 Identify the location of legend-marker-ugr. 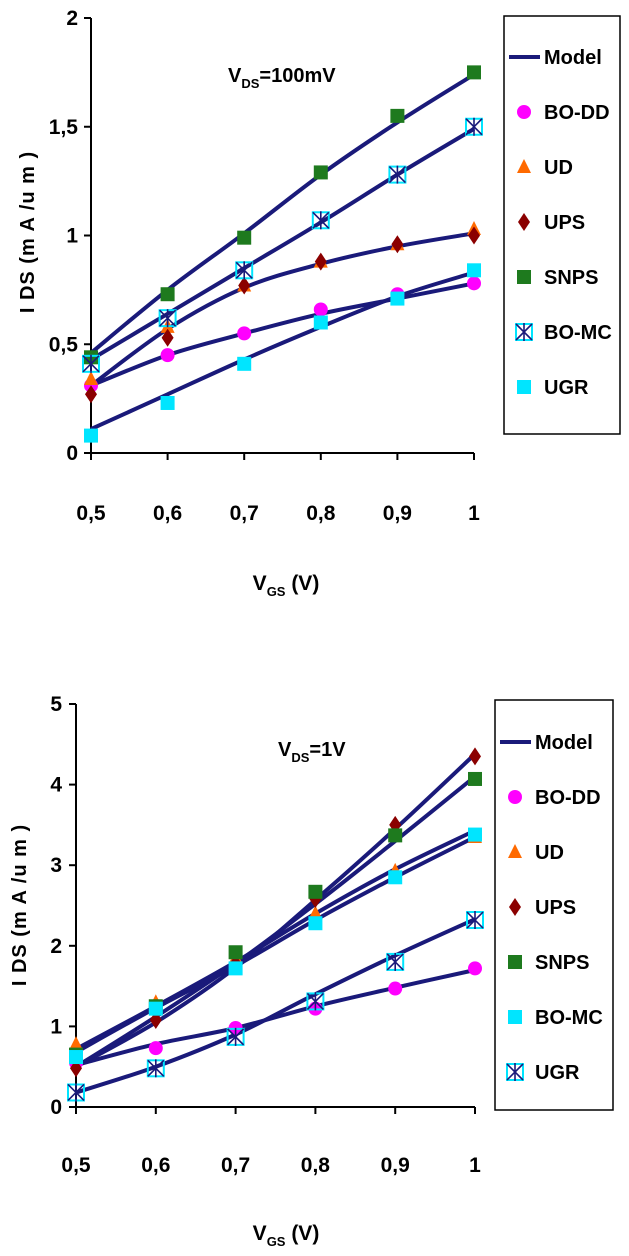
(524, 387).